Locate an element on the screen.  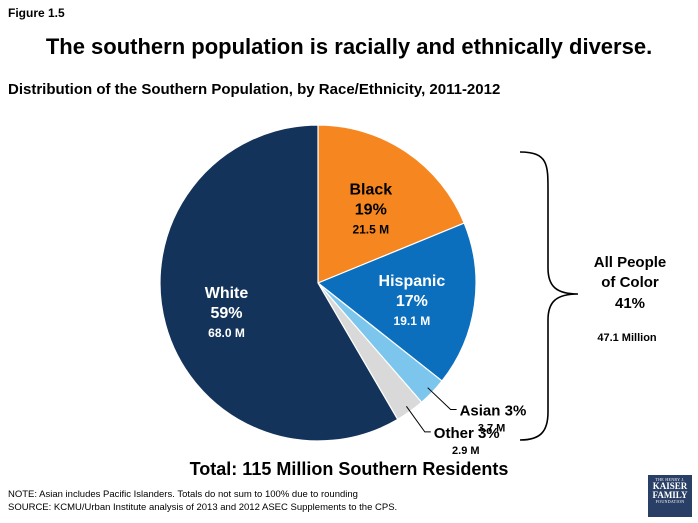
logo-line4: FOUNDATION is located at coordinates (670, 501).